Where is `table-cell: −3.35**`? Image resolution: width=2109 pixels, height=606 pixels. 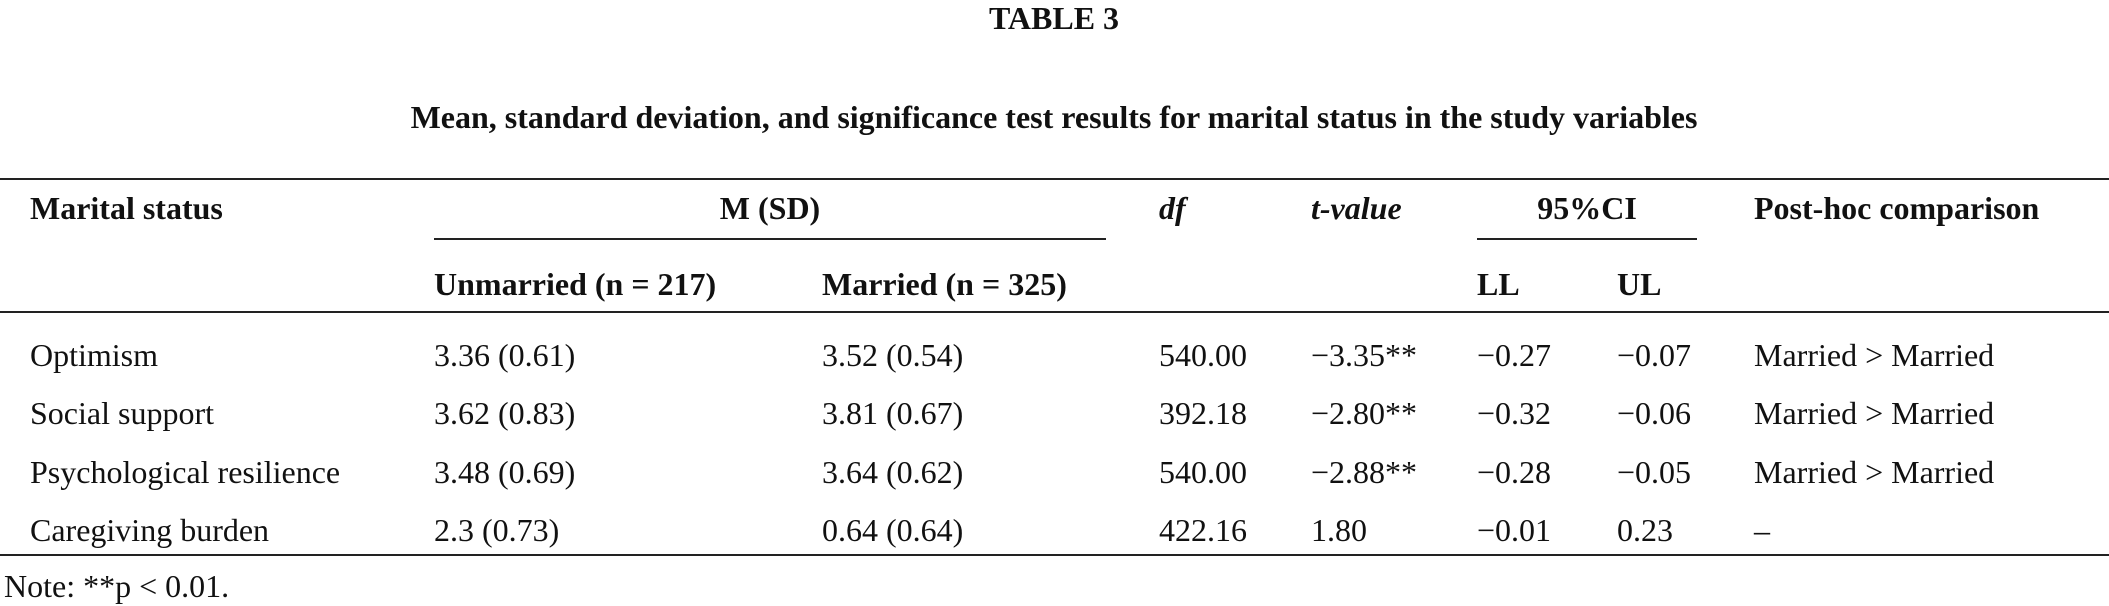 table-cell: −3.35** is located at coordinates (1364, 355).